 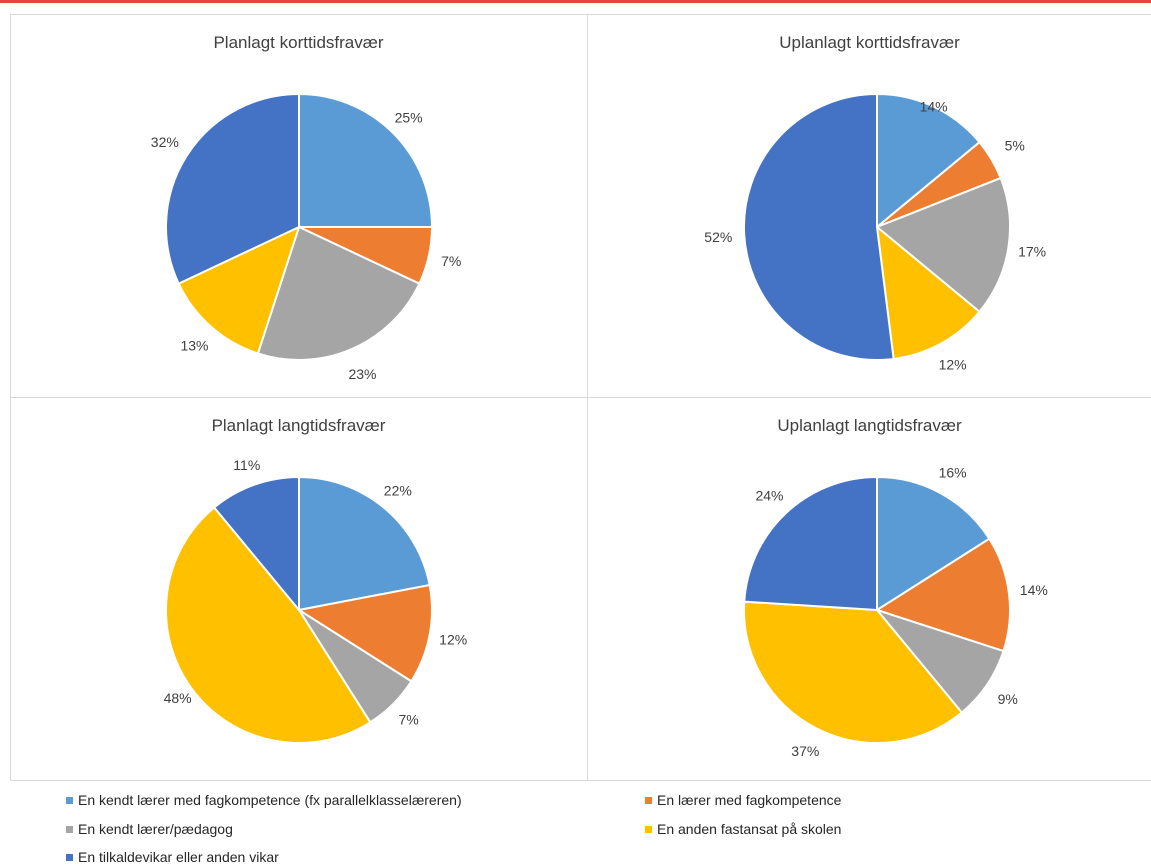 I want to click on legend-item: En tilkaldevikar eller anden vikar, so click(x=172, y=857).